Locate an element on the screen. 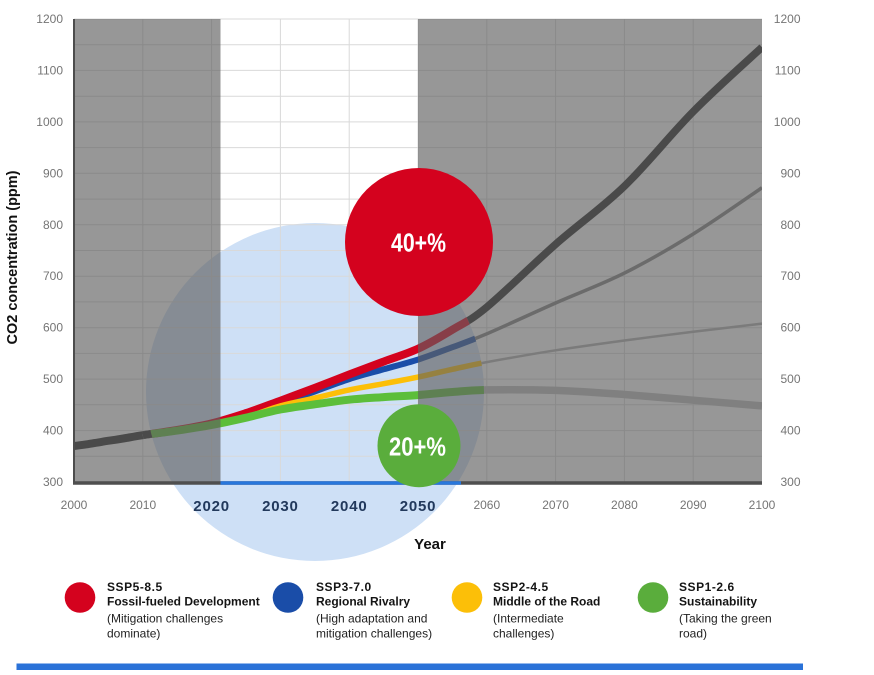 The image size is (874, 675). svg-text: 40+% is located at coordinates (418, 243).